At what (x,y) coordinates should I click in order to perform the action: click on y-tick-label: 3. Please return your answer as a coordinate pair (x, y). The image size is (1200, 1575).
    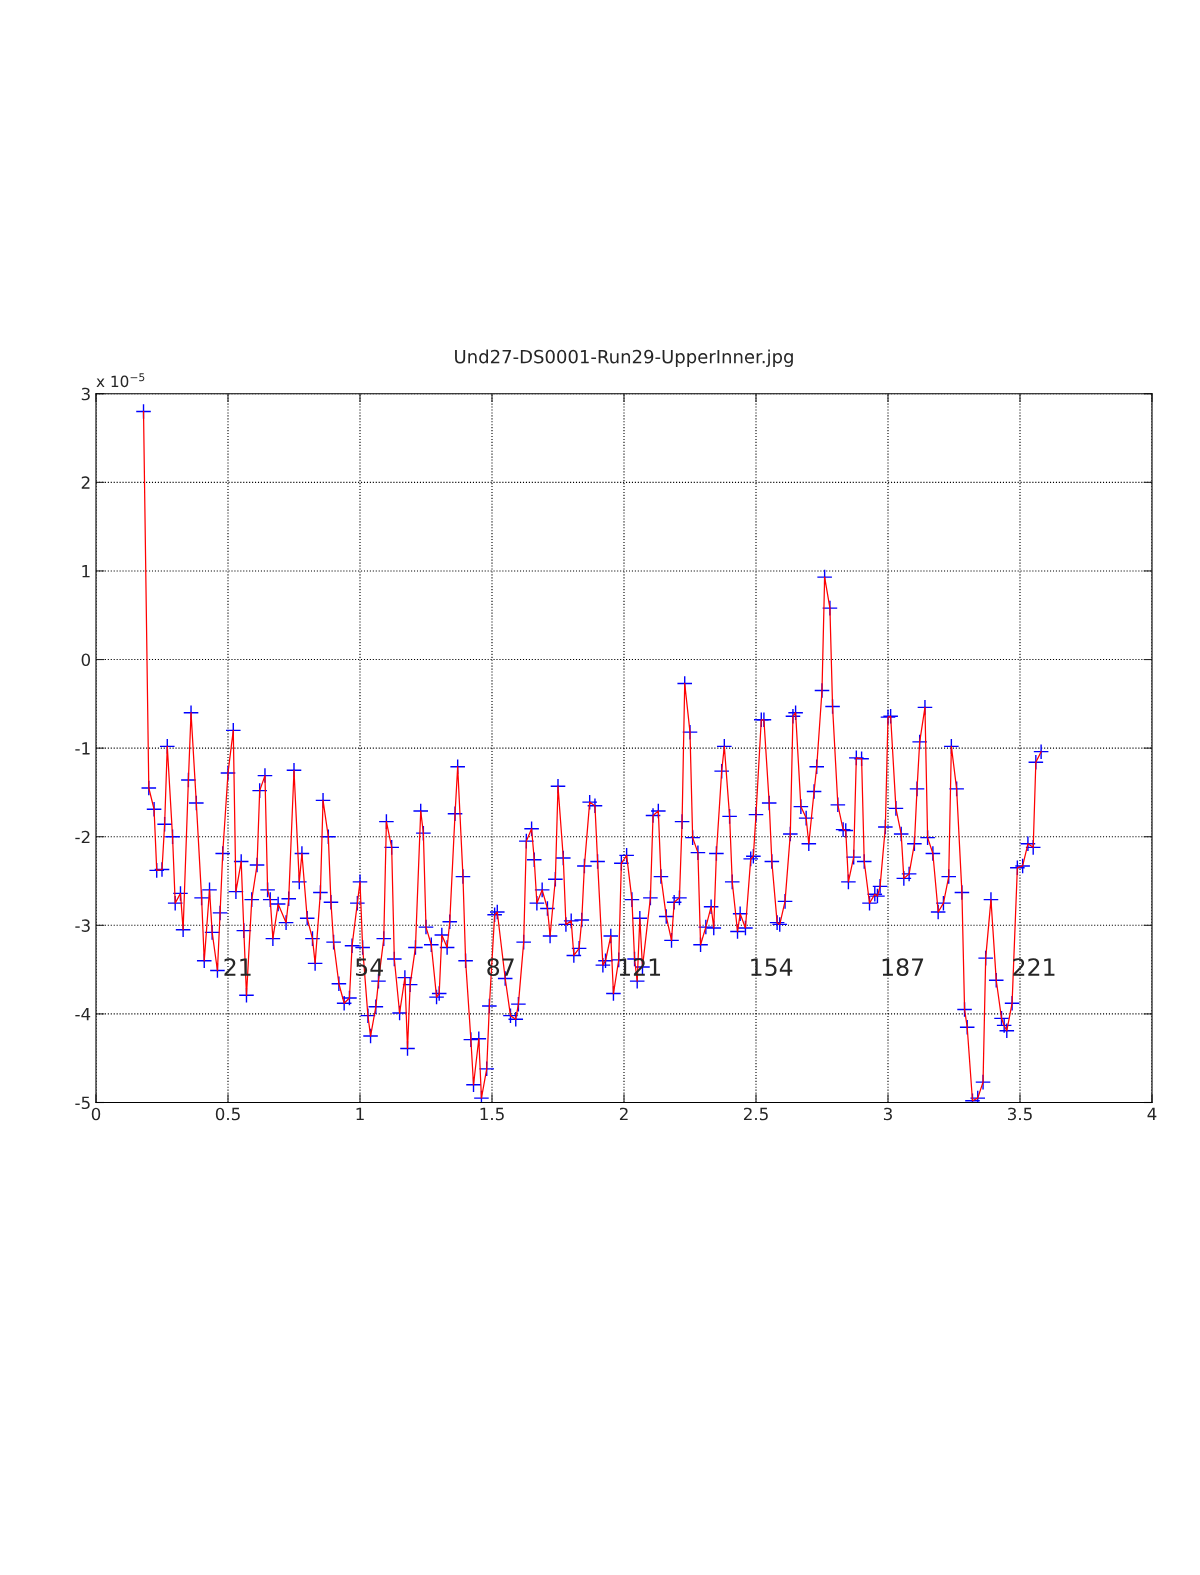
    Looking at the image, I should click on (85, 394).